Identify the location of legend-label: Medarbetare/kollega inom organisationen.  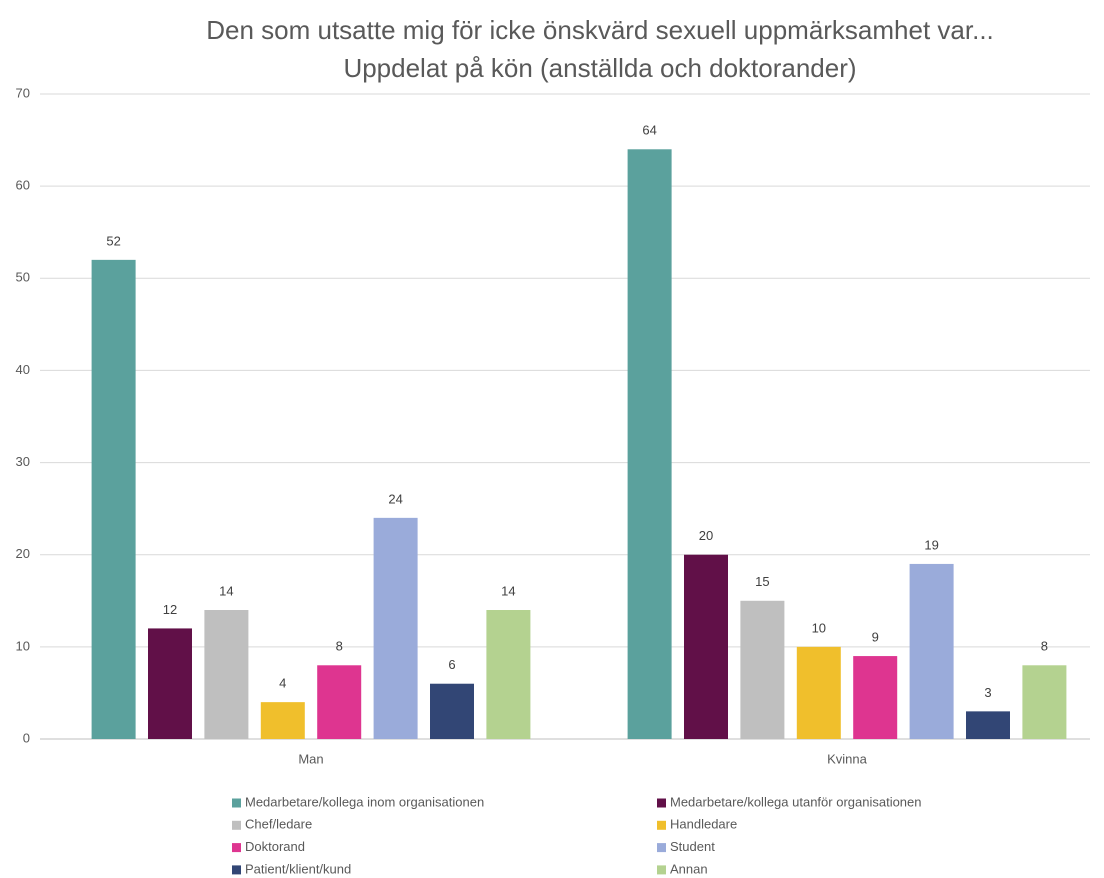
(364, 801).